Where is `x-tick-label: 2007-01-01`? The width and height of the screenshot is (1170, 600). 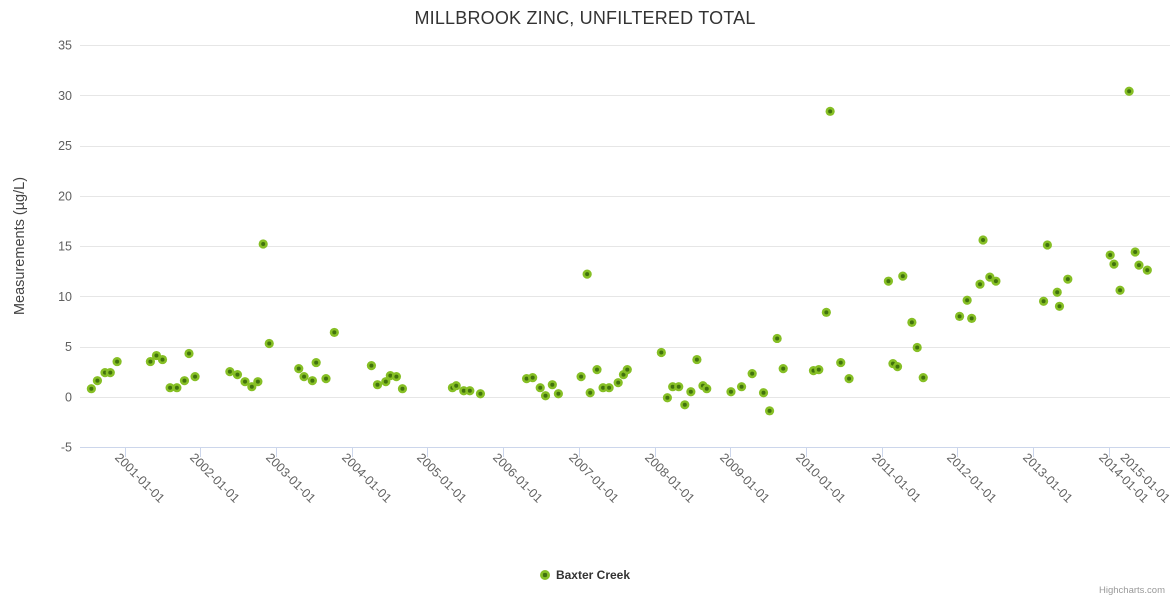 x-tick-label: 2007-01-01 is located at coordinates (593, 477).